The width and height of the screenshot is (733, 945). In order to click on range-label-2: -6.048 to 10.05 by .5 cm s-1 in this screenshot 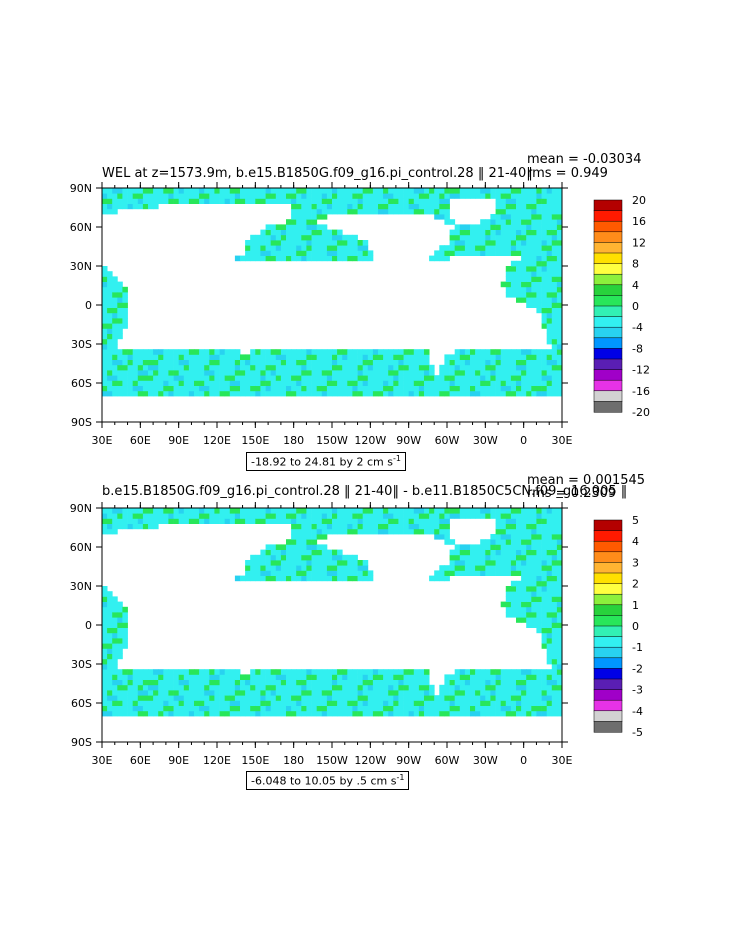, I will do `click(328, 780)`.